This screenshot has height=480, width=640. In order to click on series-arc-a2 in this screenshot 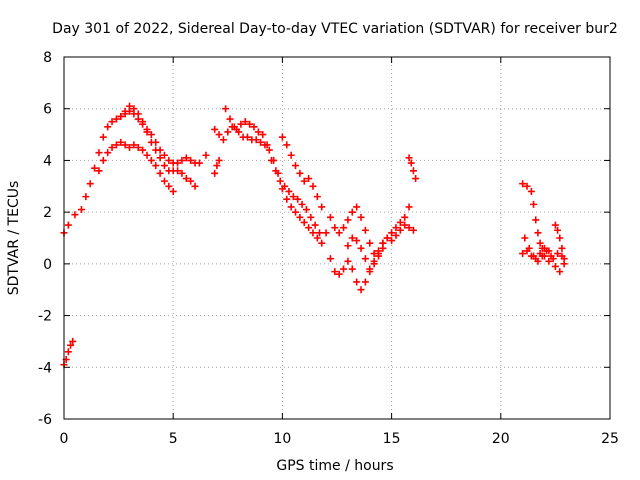, I will do `click(135, 172)`.